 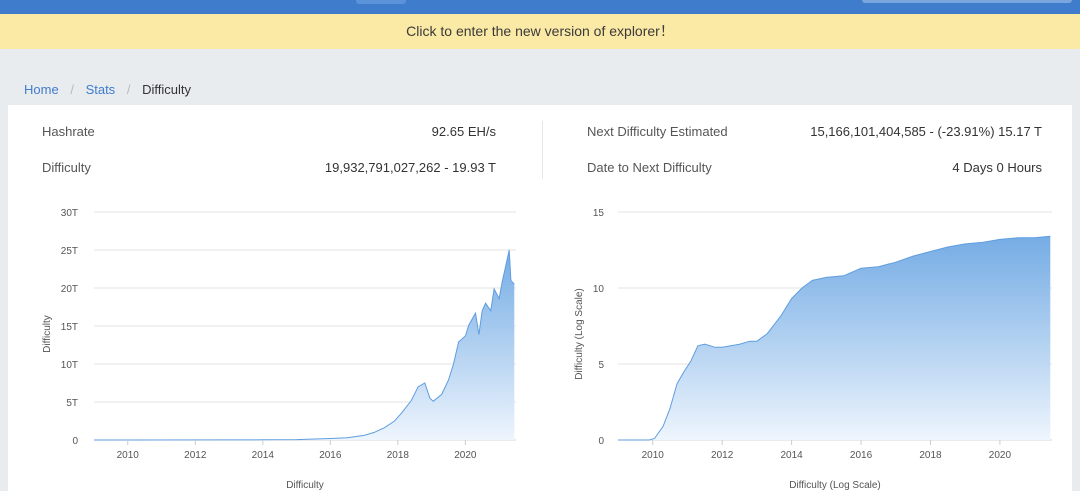 What do you see at coordinates (579, 334) in the screenshot?
I see `y-axis-title: Difficulty (Log Scale)` at bounding box center [579, 334].